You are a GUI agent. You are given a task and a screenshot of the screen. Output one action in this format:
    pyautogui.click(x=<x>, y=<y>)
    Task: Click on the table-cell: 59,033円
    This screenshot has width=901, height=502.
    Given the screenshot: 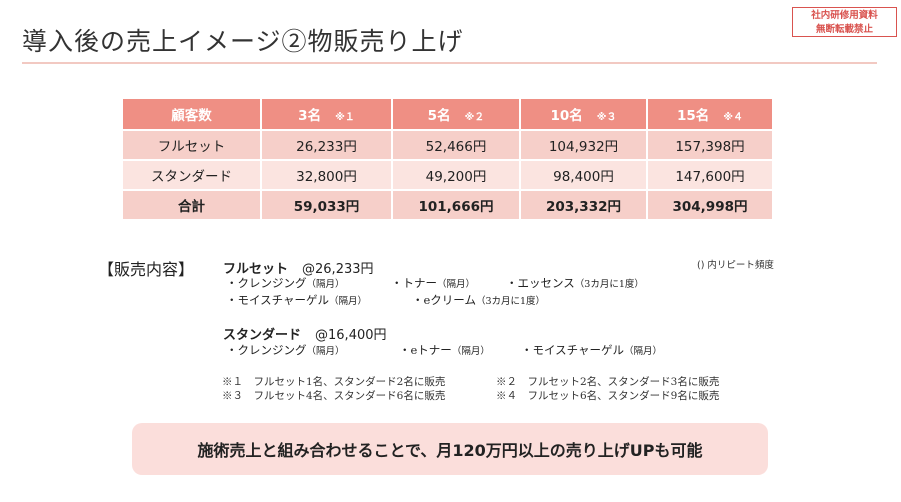 What is the action you would take?
    pyautogui.click(x=326, y=205)
    